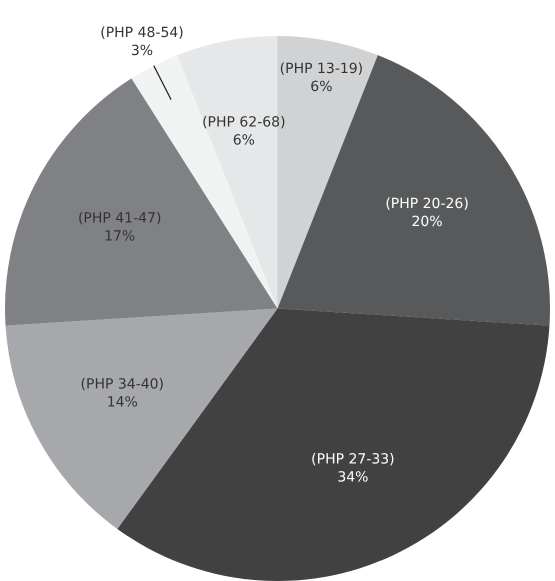 Image resolution: width=555 pixels, height=581 pixels. I want to click on data-label: 17%, so click(120, 236).